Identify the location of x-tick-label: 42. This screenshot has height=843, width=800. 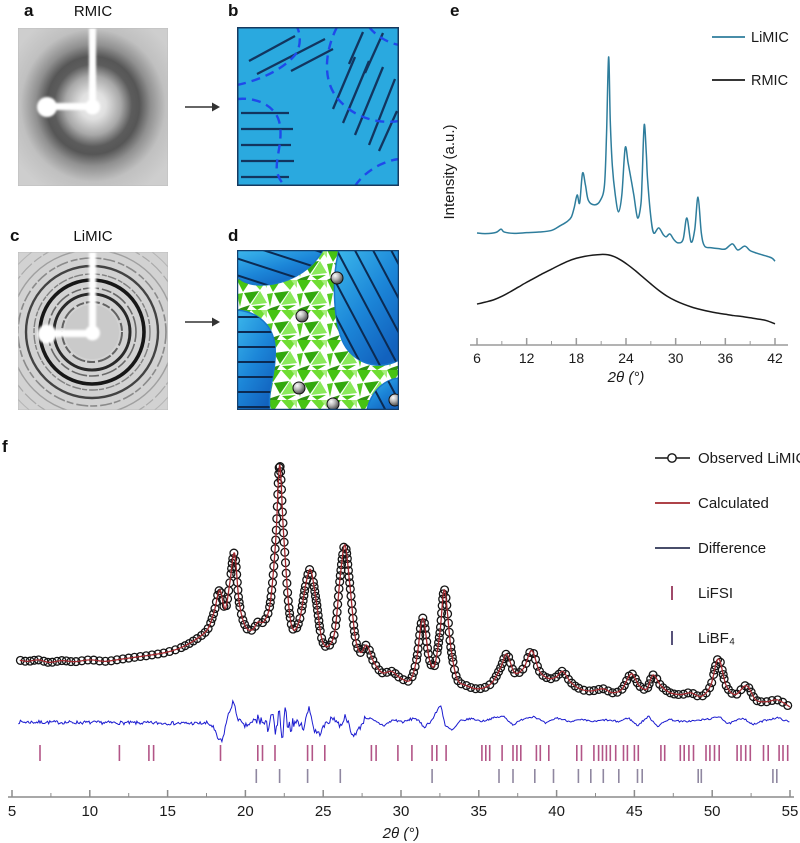
(775, 358).